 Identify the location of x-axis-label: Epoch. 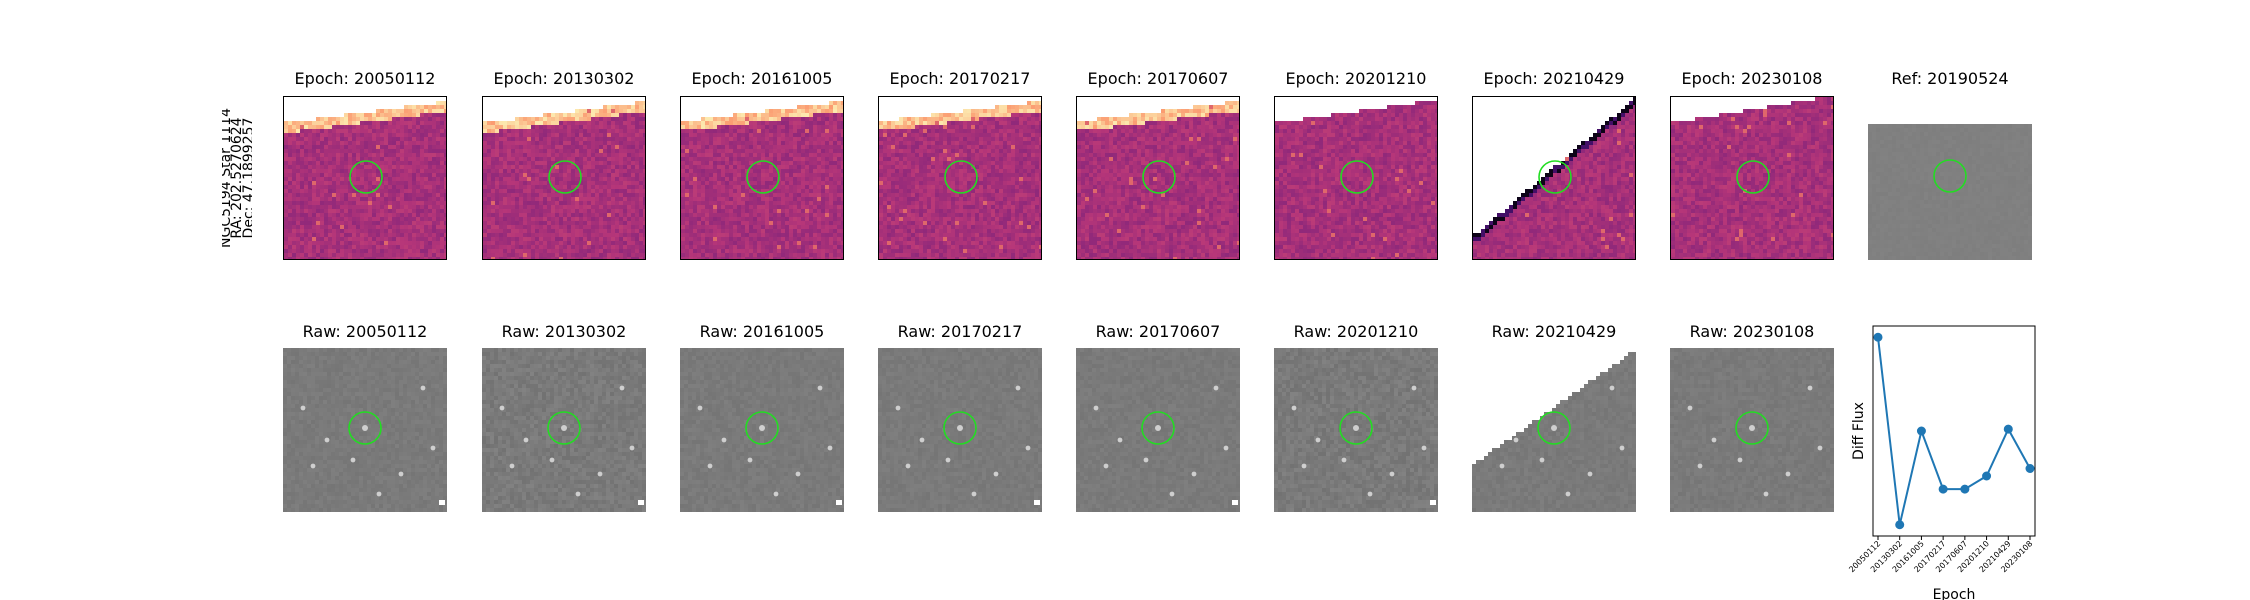
(1954, 593).